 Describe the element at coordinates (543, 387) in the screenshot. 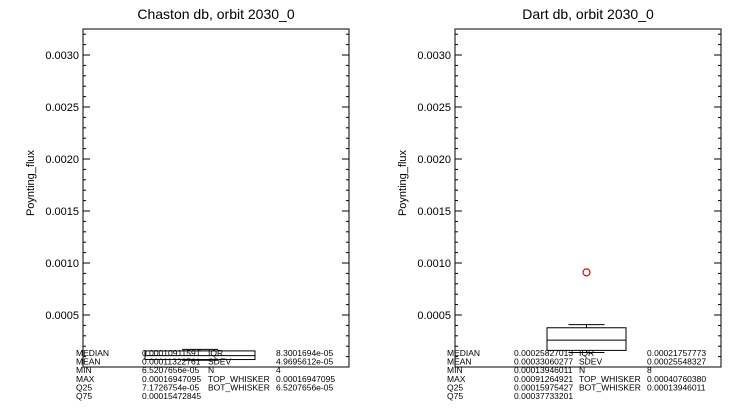

I see `stat-cell: 0.00015975427` at that location.